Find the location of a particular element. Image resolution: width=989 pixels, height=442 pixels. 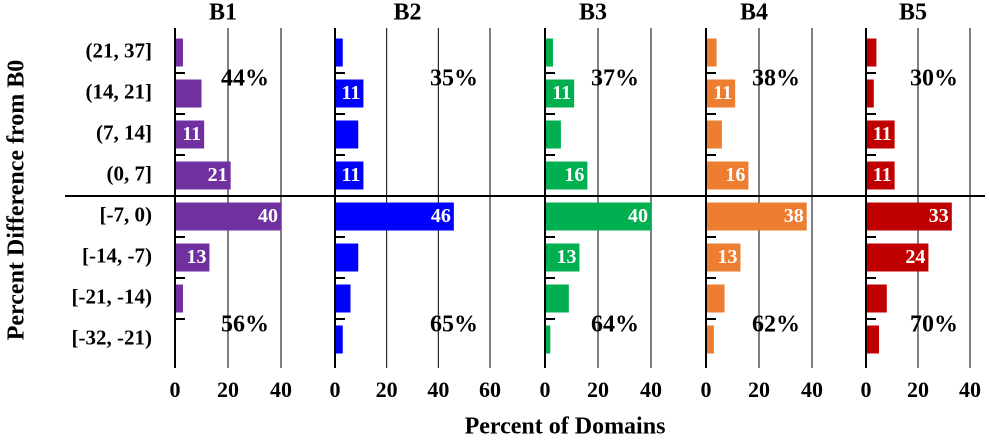

annotation: 37% is located at coordinates (615, 79).